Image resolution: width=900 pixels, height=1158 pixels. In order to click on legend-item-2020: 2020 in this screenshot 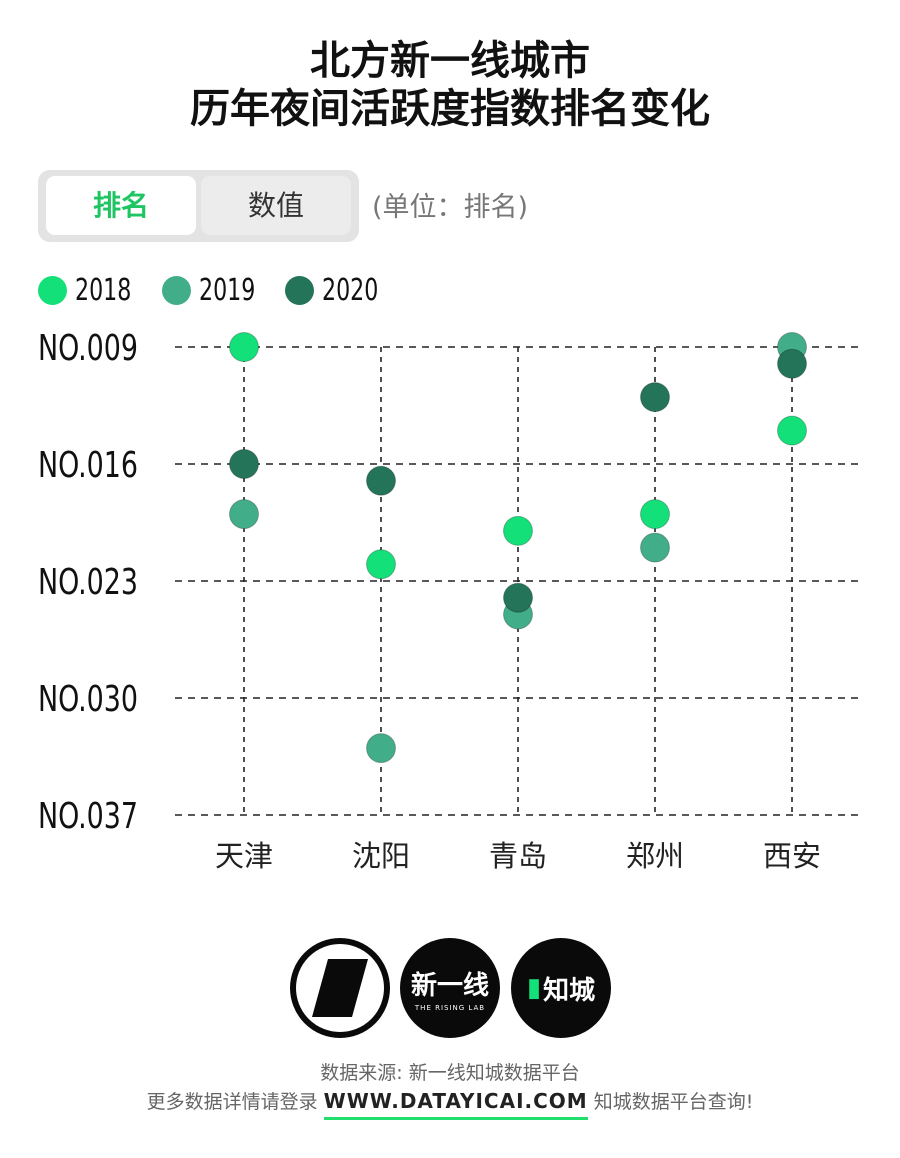, I will do `click(338, 290)`.